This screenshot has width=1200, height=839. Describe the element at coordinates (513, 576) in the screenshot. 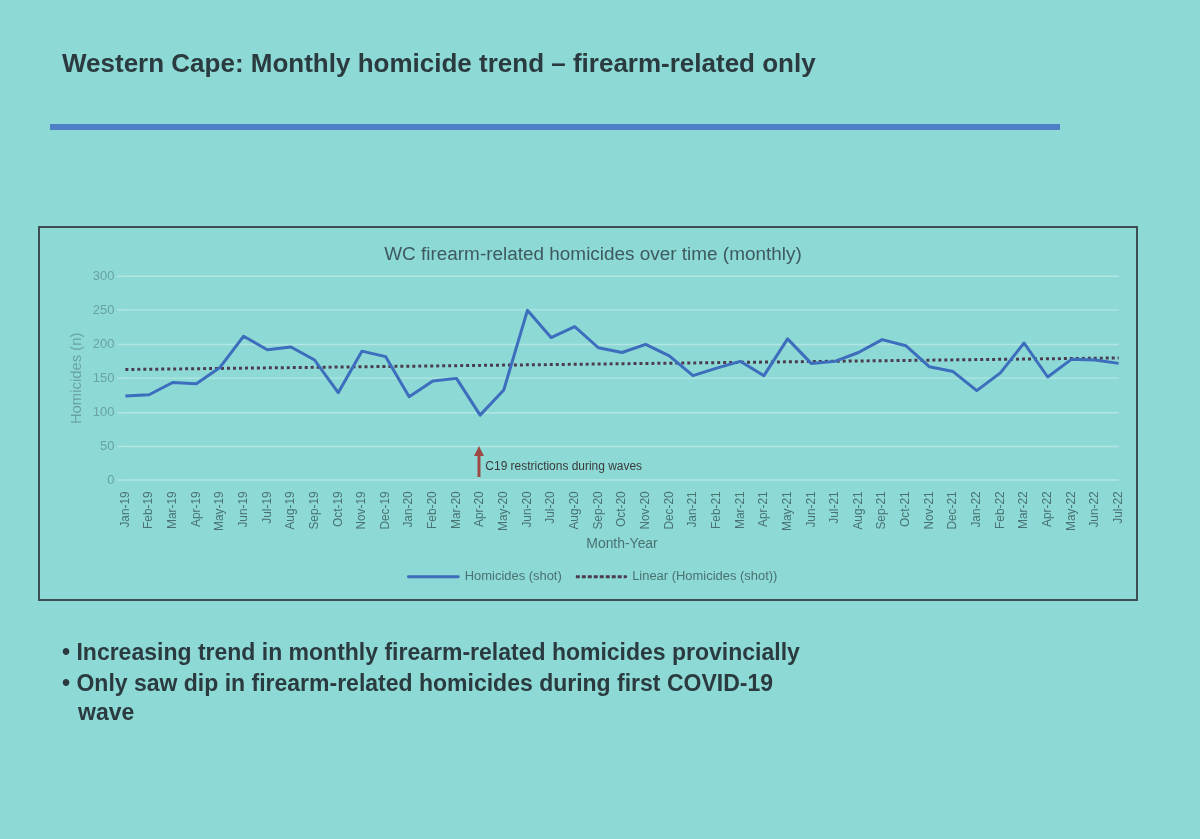

I see `legend-label: Homicides (shot)` at that location.